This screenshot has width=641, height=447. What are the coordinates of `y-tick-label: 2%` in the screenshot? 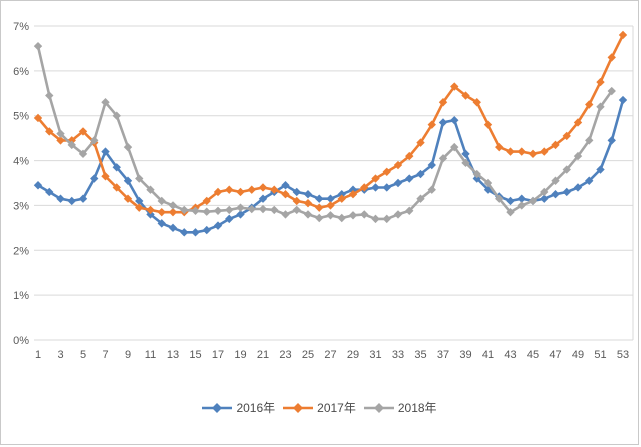 It's located at (21, 251).